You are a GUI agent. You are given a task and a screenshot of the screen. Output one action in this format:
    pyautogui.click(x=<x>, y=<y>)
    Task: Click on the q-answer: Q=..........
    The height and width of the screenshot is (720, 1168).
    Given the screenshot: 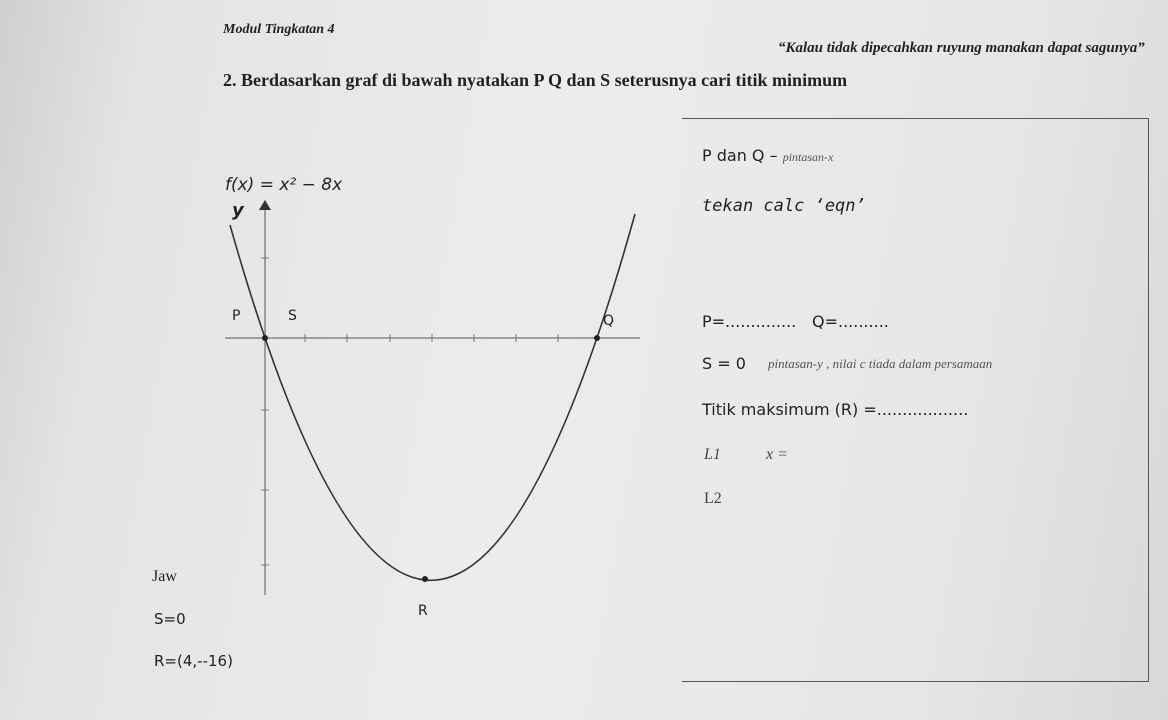 What is the action you would take?
    pyautogui.click(x=850, y=321)
    